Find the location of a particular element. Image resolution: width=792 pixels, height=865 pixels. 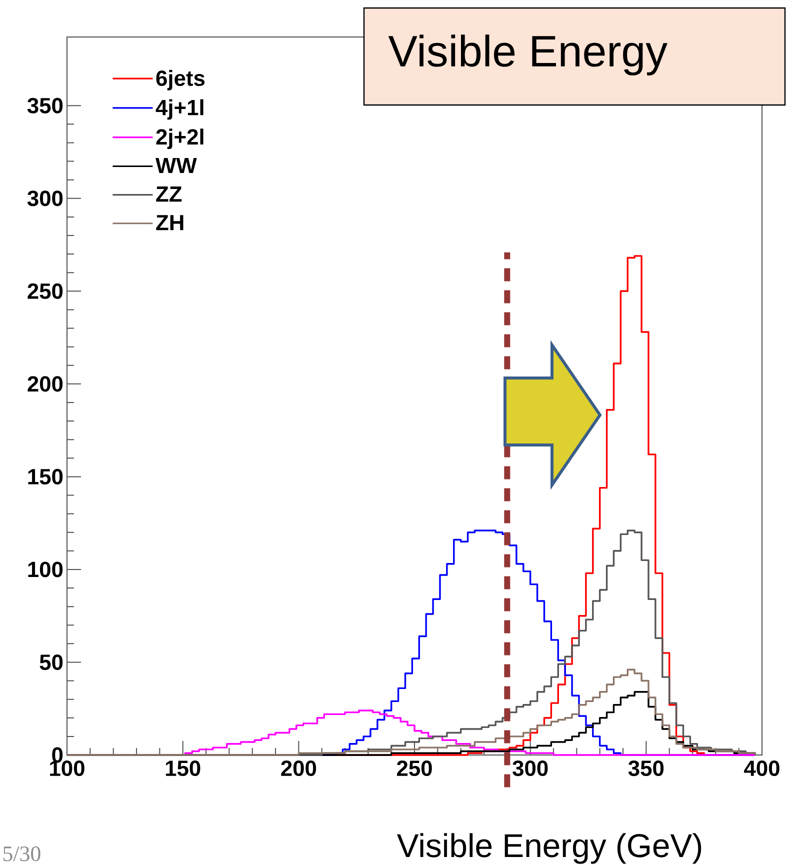

legend-label: 4j+1l is located at coordinates (180, 109).